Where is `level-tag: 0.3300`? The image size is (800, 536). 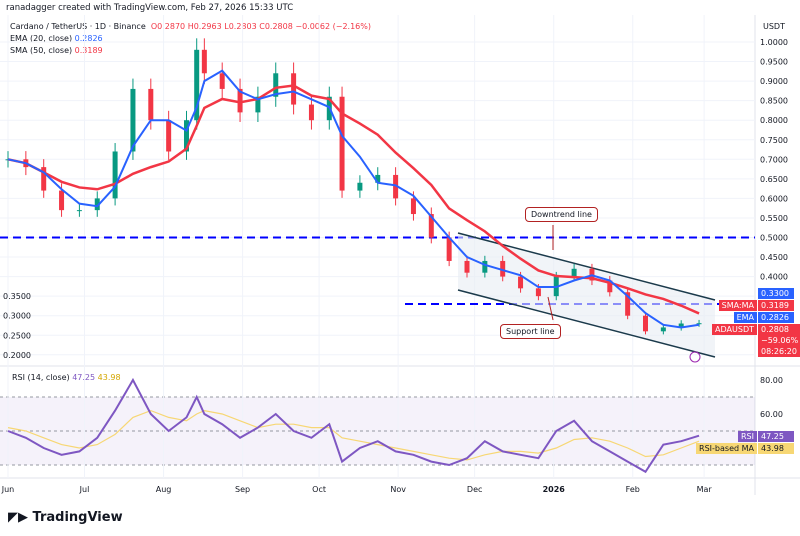
level-tag: 0.3300 is located at coordinates (776, 293).